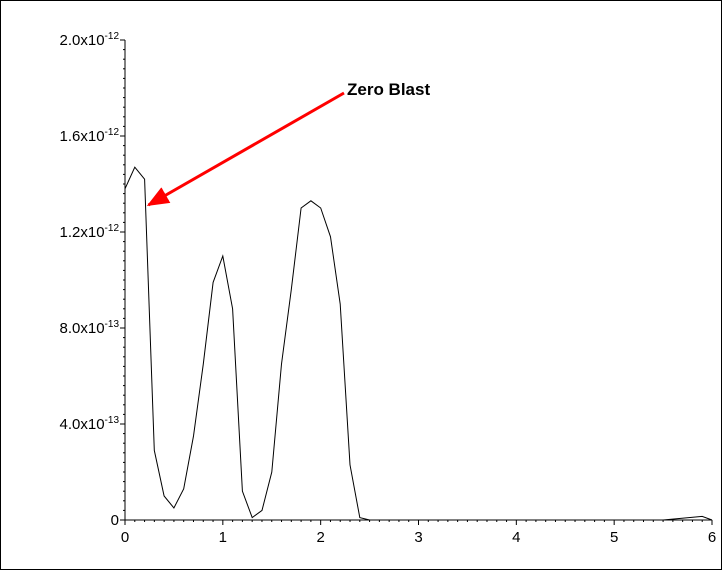  What do you see at coordinates (90, 328) in the screenshot?
I see `y-tick-label: 8.0x10⁻¹³` at bounding box center [90, 328].